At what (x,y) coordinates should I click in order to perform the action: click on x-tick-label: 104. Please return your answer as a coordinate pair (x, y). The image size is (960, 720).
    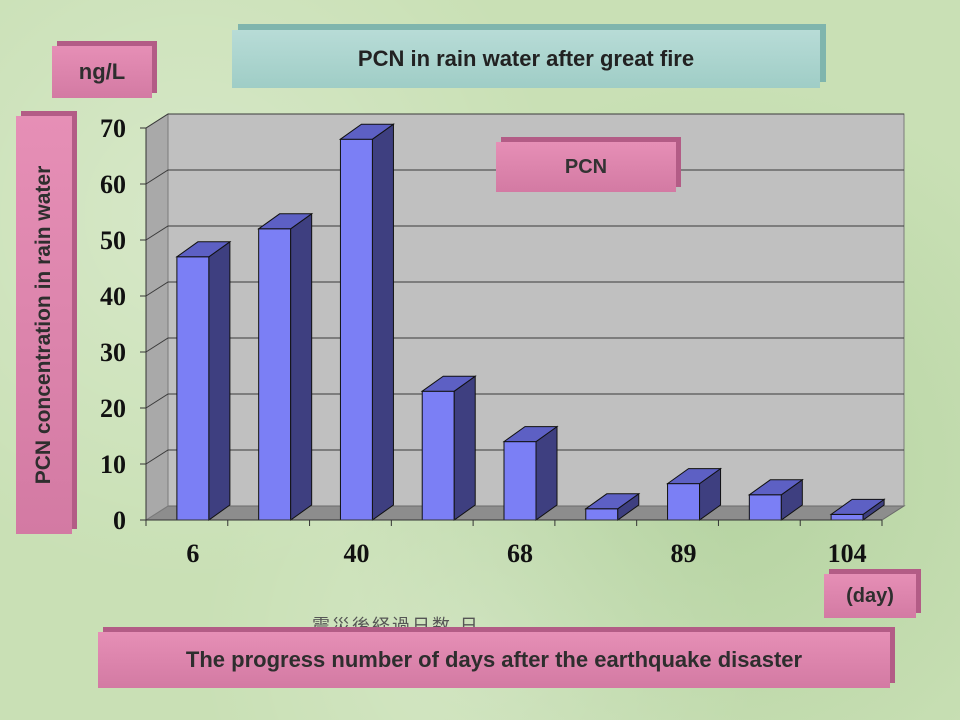
    Looking at the image, I should click on (847, 553).